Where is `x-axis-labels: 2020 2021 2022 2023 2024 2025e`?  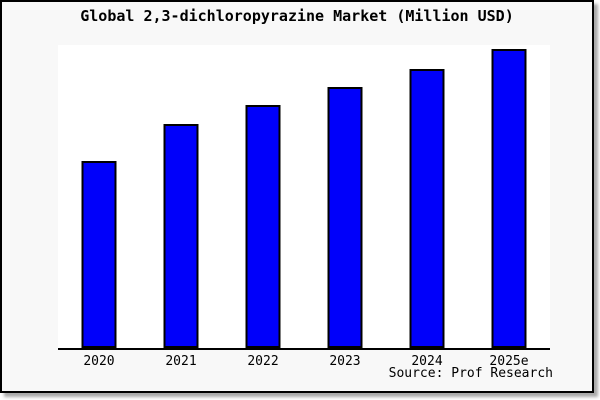
x-axis-labels: 2020 2021 2022 2023 2024 2025e is located at coordinates (304, 362).